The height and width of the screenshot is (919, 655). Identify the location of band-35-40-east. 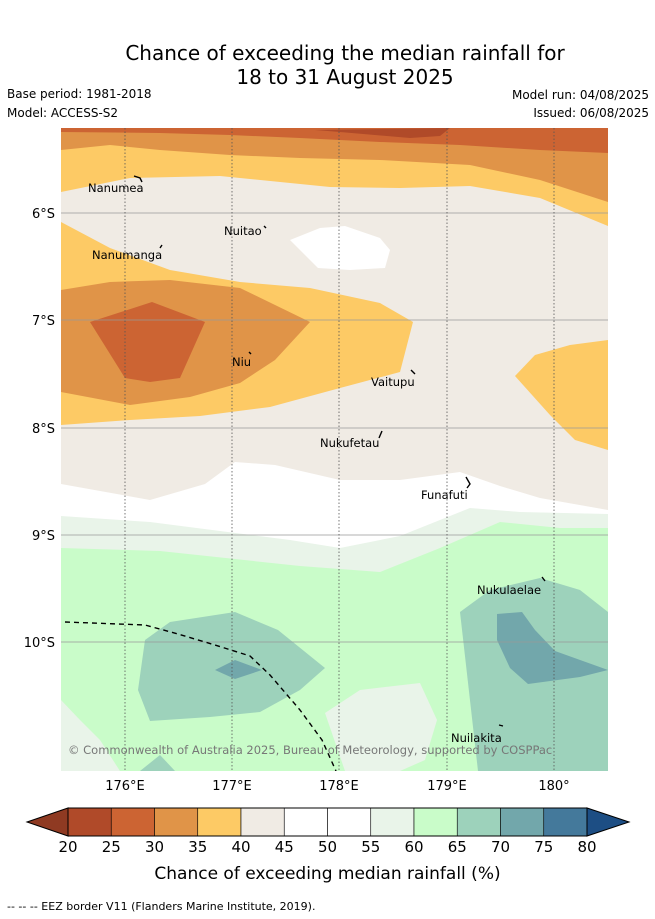
(561, 395).